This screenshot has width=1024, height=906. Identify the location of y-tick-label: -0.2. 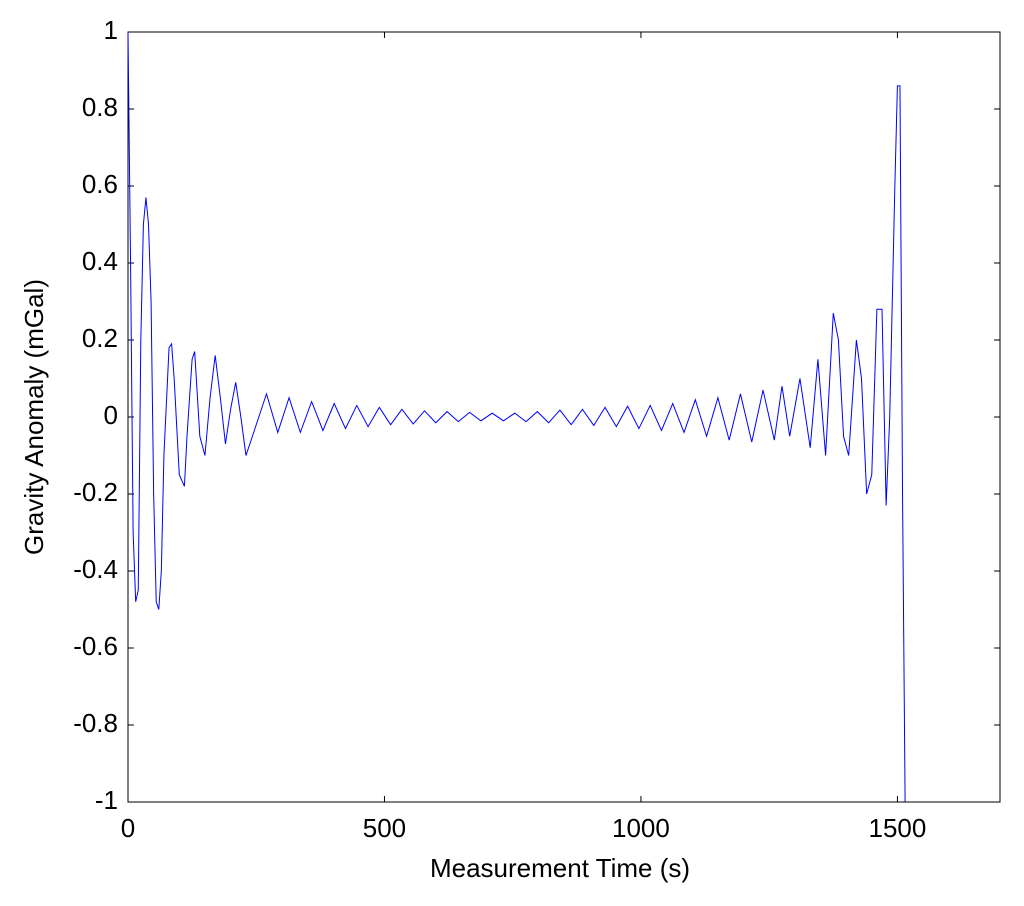
(95, 492).